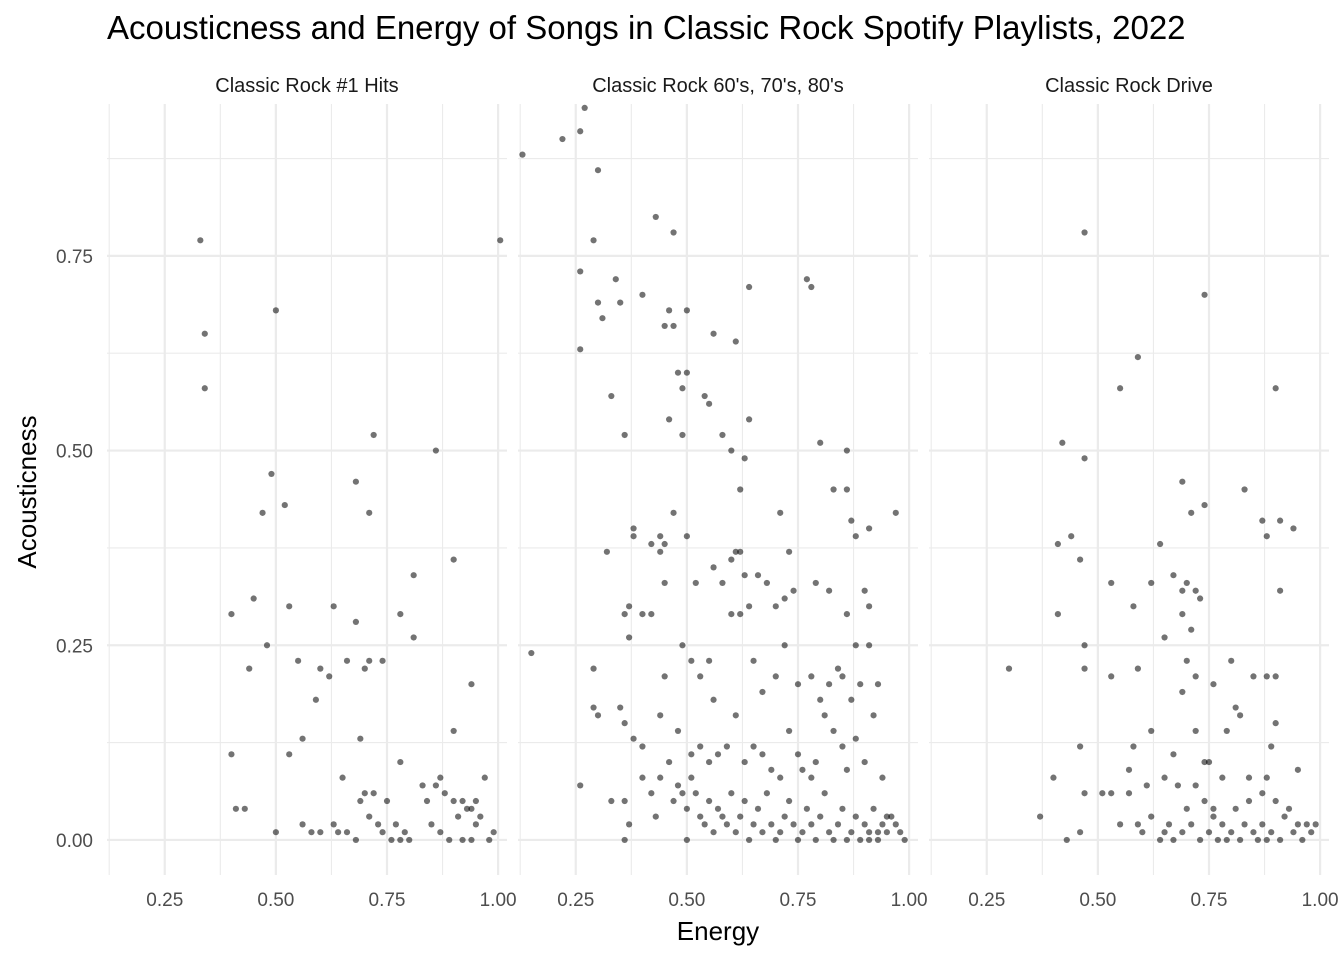 The image size is (1344, 960). What do you see at coordinates (686, 900) in the screenshot?
I see `x-tick-label: 0.50` at bounding box center [686, 900].